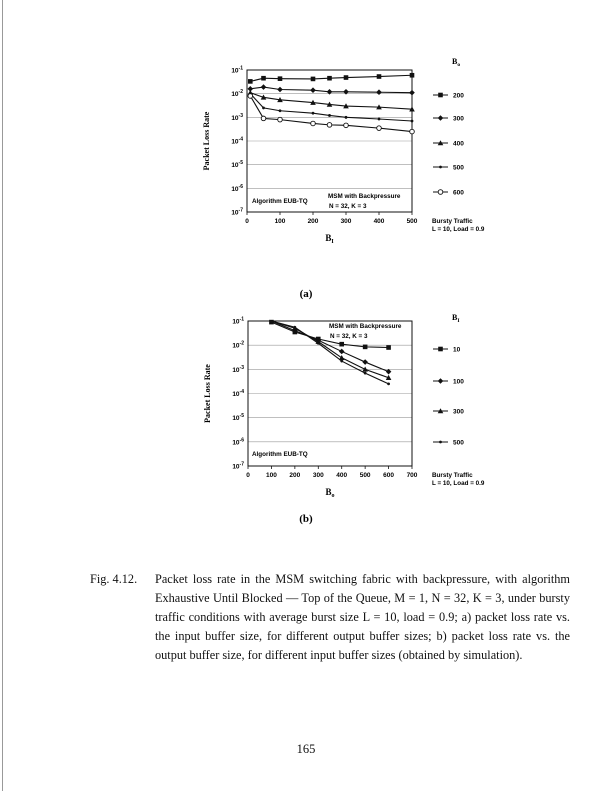 Image resolution: width=612 pixels, height=791 pixels. What do you see at coordinates (237, 212) in the screenshot?
I see `y-tick-label: 10⁻⁷` at bounding box center [237, 212].